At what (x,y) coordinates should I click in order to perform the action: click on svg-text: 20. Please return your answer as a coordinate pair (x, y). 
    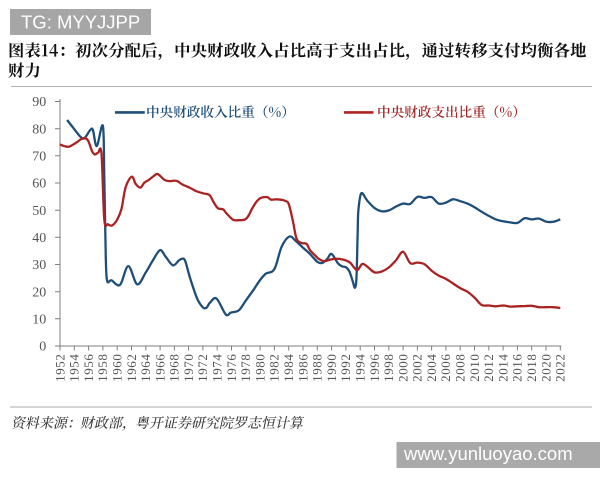
    Looking at the image, I should click on (39, 292).